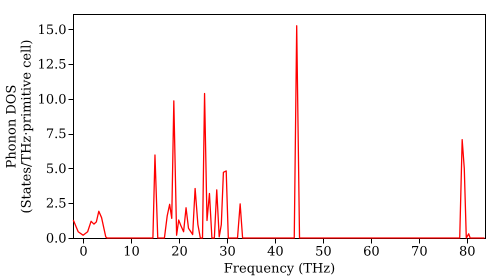 Image resolution: width=500 pixels, height=280 pixels. Describe the element at coordinates (56, 169) in the screenshot. I see `y-tick-label: 5.0` at that location.